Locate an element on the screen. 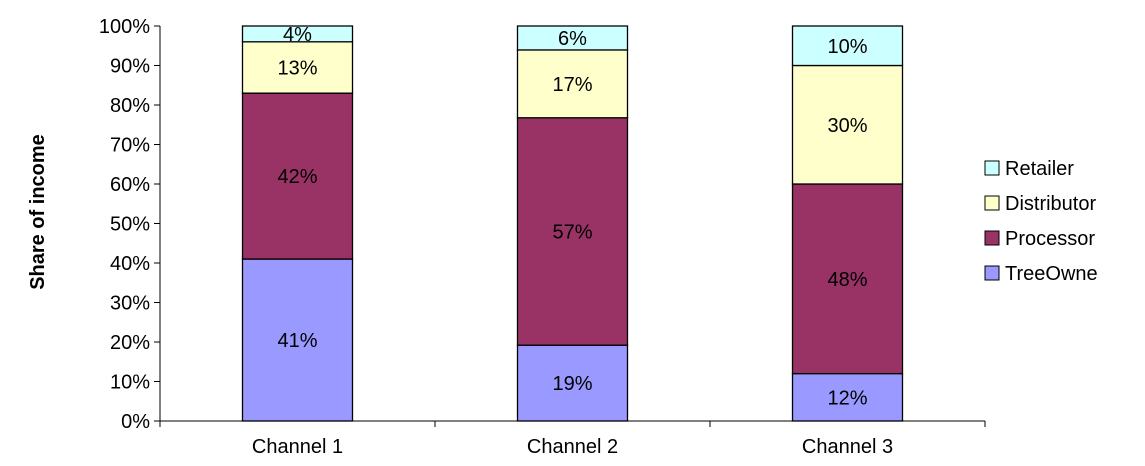  data-label: 19% is located at coordinates (572, 384).